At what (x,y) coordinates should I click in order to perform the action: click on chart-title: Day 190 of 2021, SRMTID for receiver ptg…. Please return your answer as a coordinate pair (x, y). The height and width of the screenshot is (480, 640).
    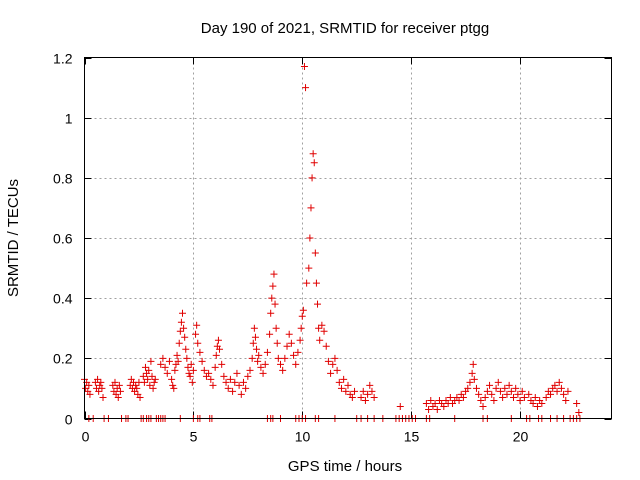
    Looking at the image, I should click on (345, 28).